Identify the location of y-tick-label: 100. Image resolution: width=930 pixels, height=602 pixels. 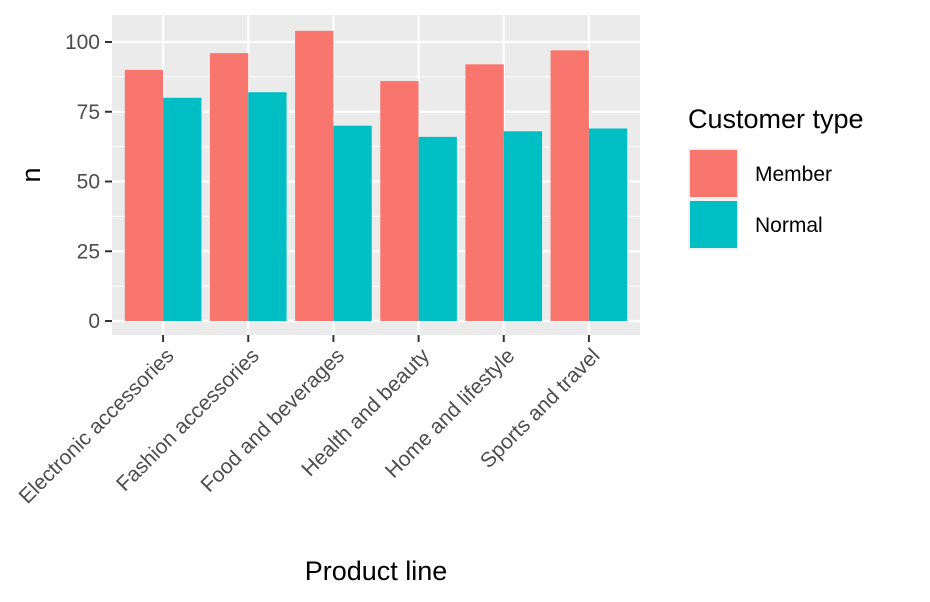
(82, 42).